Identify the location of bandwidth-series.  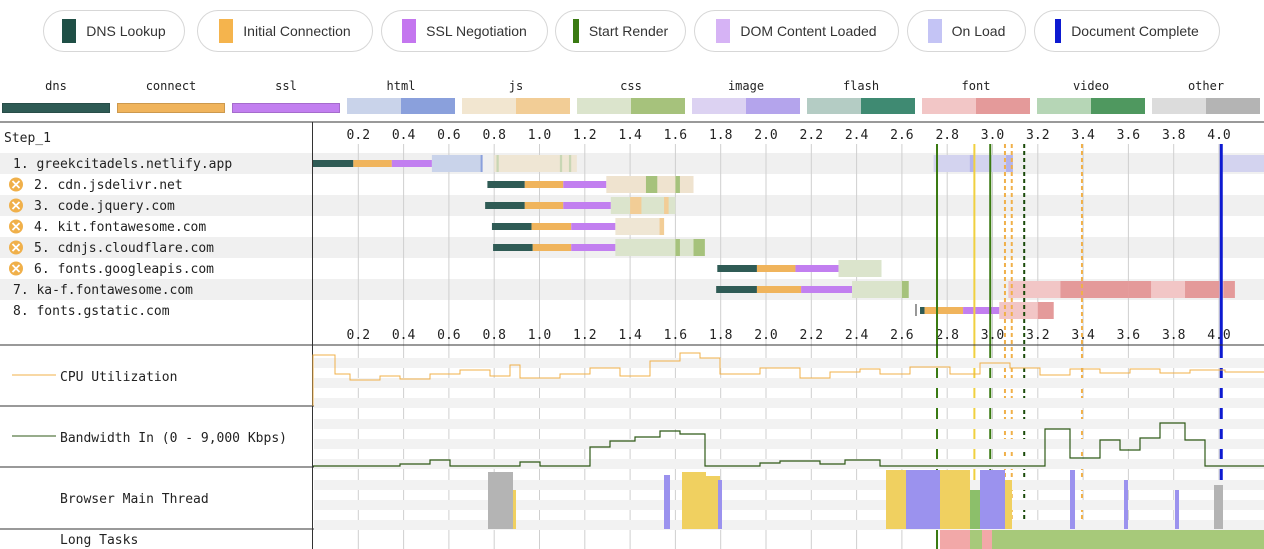
(788, 444).